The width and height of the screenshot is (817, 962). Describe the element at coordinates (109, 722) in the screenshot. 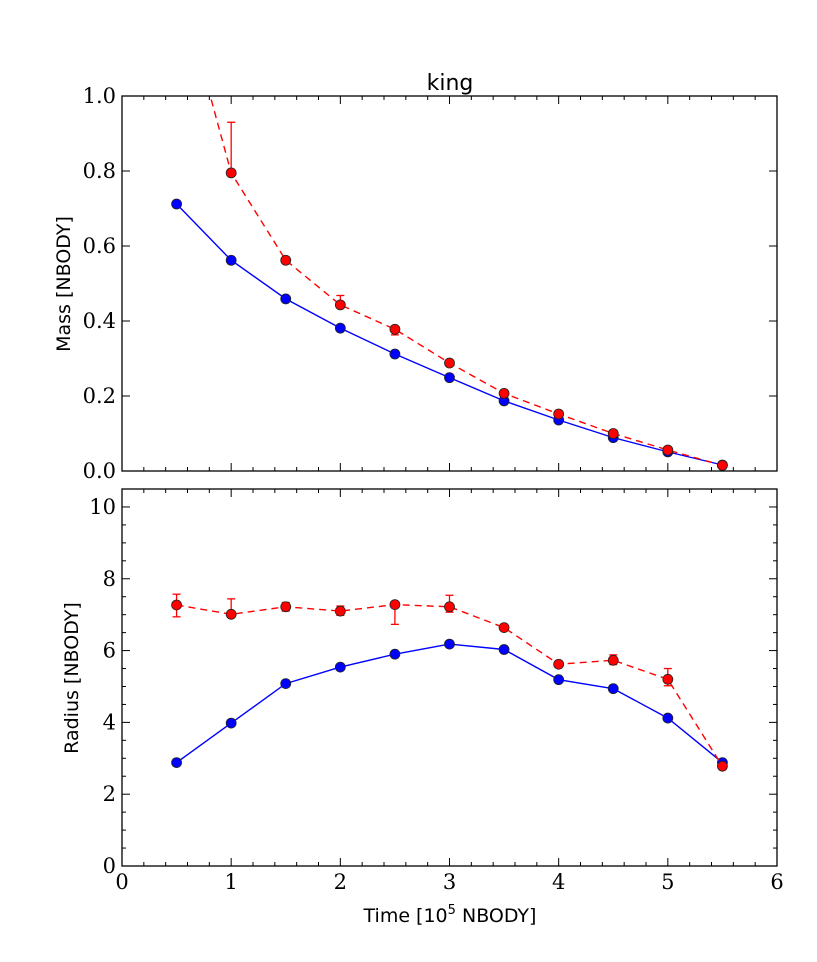

I see `radius-y-tick-label: 4` at that location.